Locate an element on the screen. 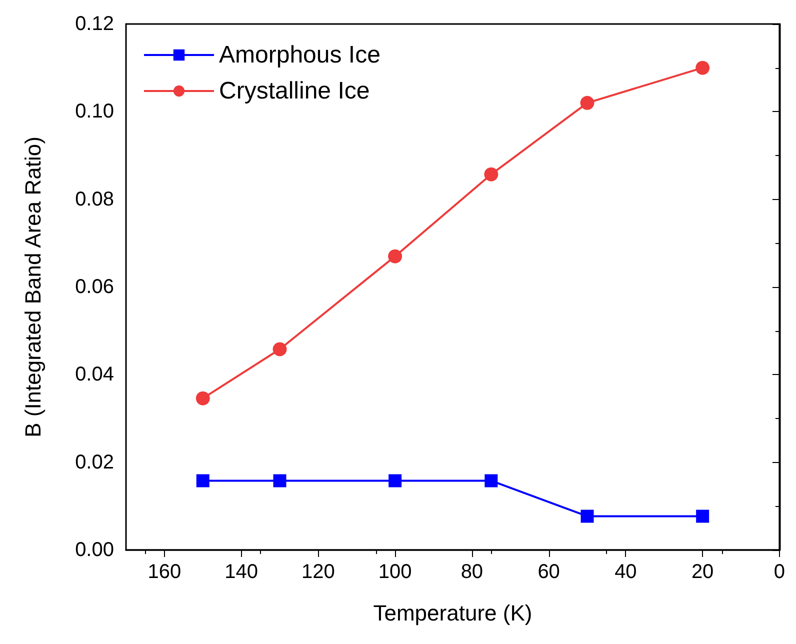 The width and height of the screenshot is (796, 644). y-tick-label: 0.04 is located at coordinates (94, 375).